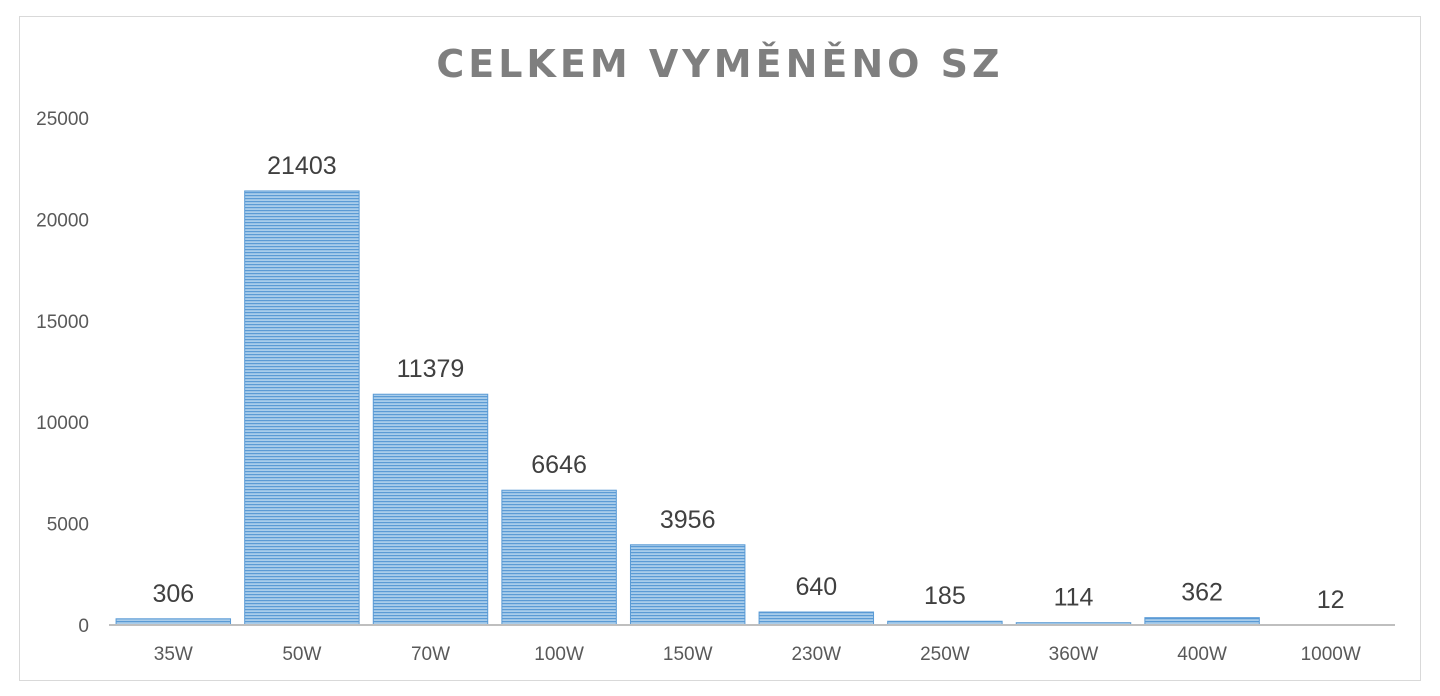 The width and height of the screenshot is (1440, 696). I want to click on data-label-150W: 3956, so click(688, 520).